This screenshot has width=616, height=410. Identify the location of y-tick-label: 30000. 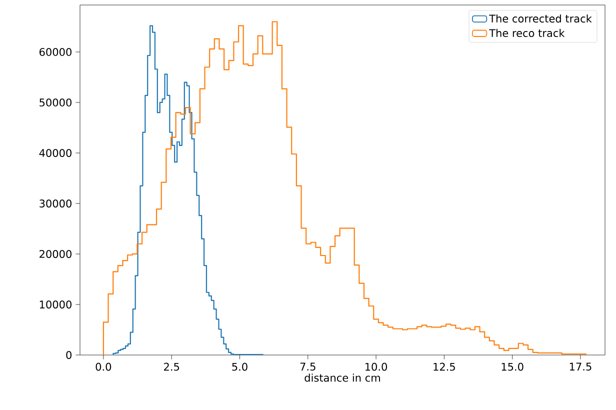
(56, 204).